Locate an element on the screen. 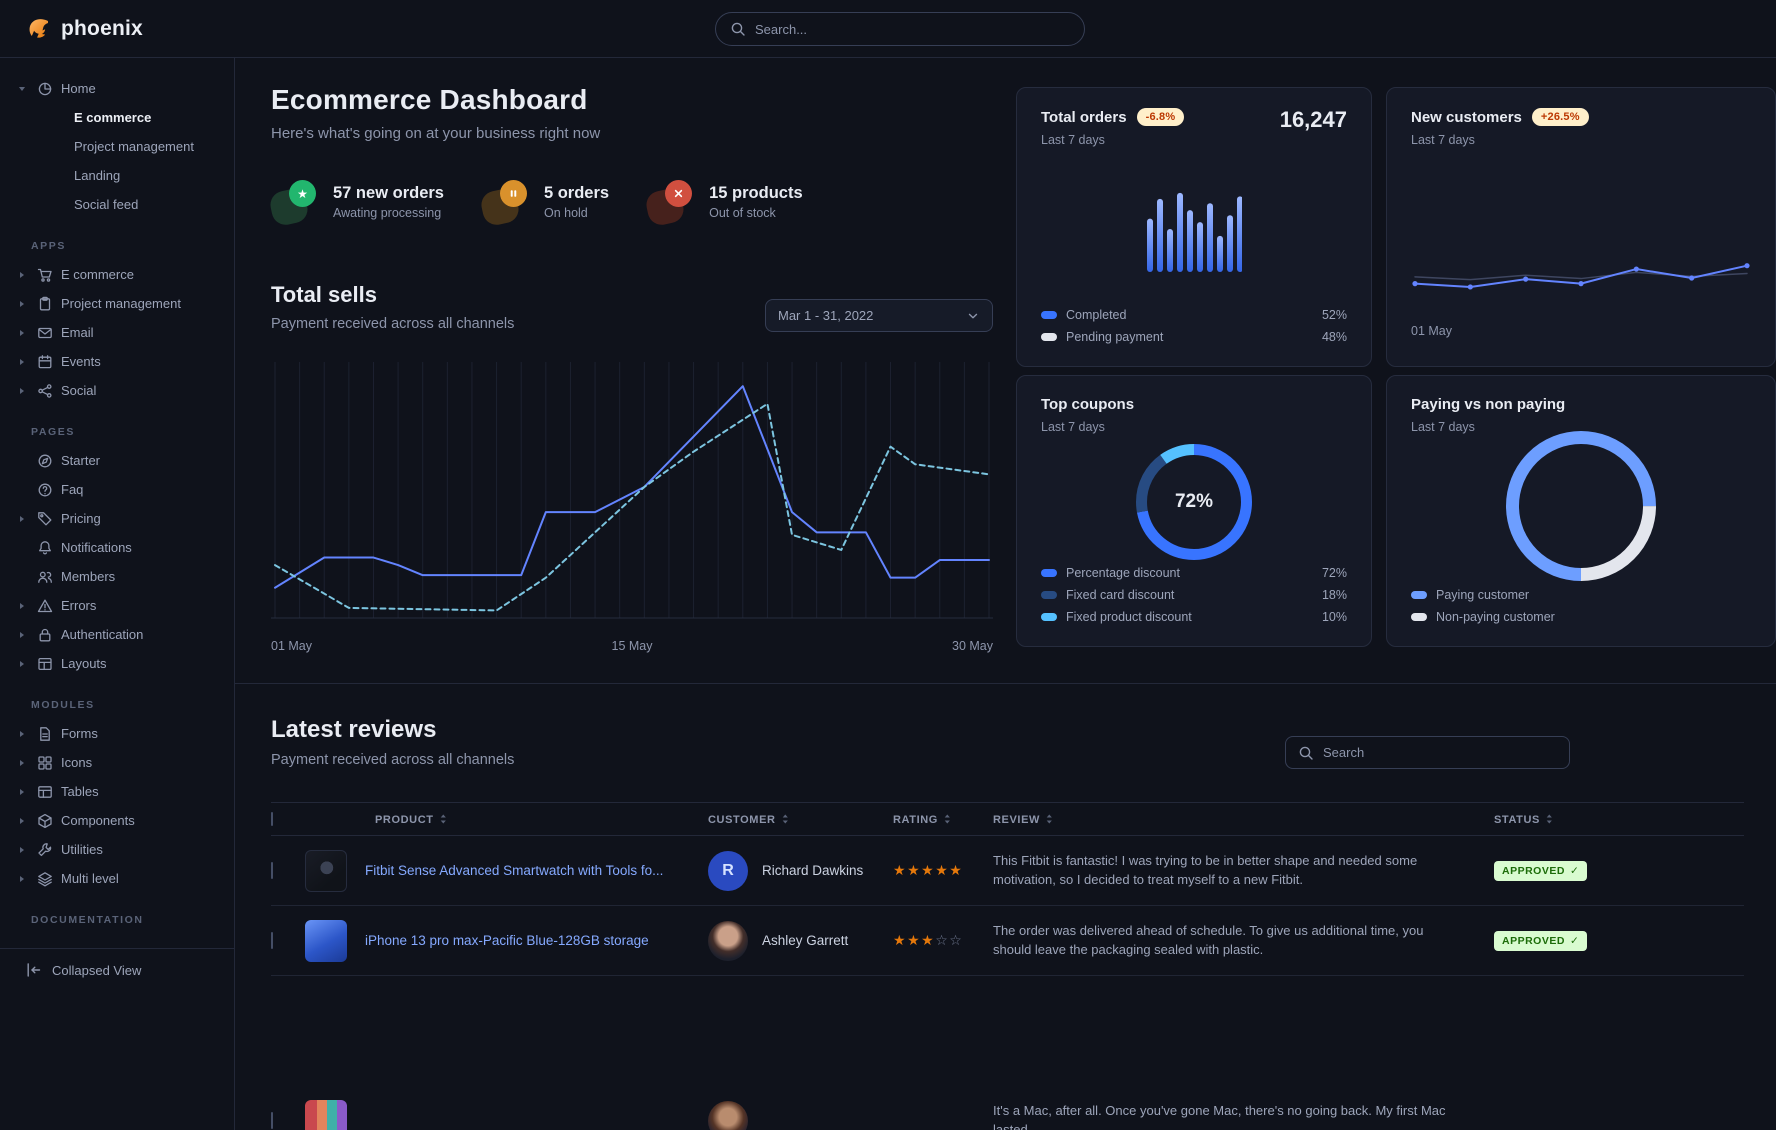 Image resolution: width=1776 pixels, height=1130 pixels. pause-icon is located at coordinates (513, 193).